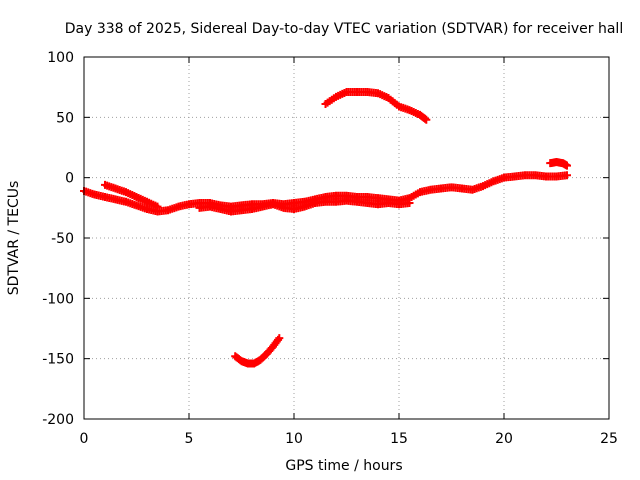 This screenshot has width=640, height=480. I want to click on y-axis-label: SDTVAR / TECUs, so click(14, 238).